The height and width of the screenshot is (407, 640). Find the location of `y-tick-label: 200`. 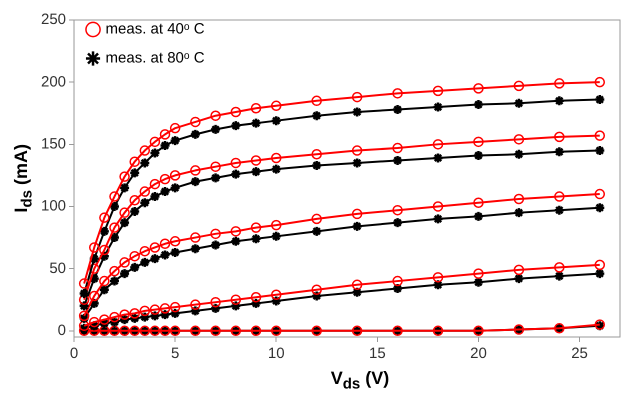

y-tick-label: 200 is located at coordinates (53, 81).